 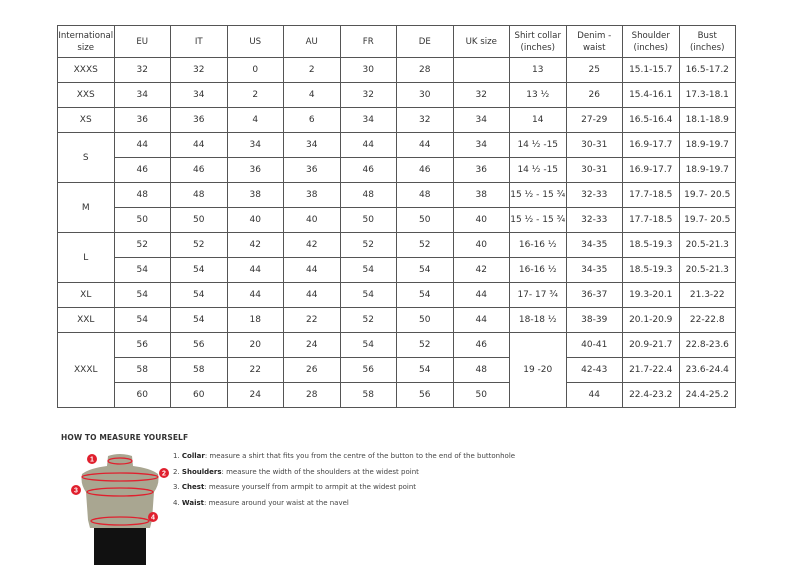 What do you see at coordinates (594, 220) in the screenshot?
I see `table-cell: 32-33` at bounding box center [594, 220].